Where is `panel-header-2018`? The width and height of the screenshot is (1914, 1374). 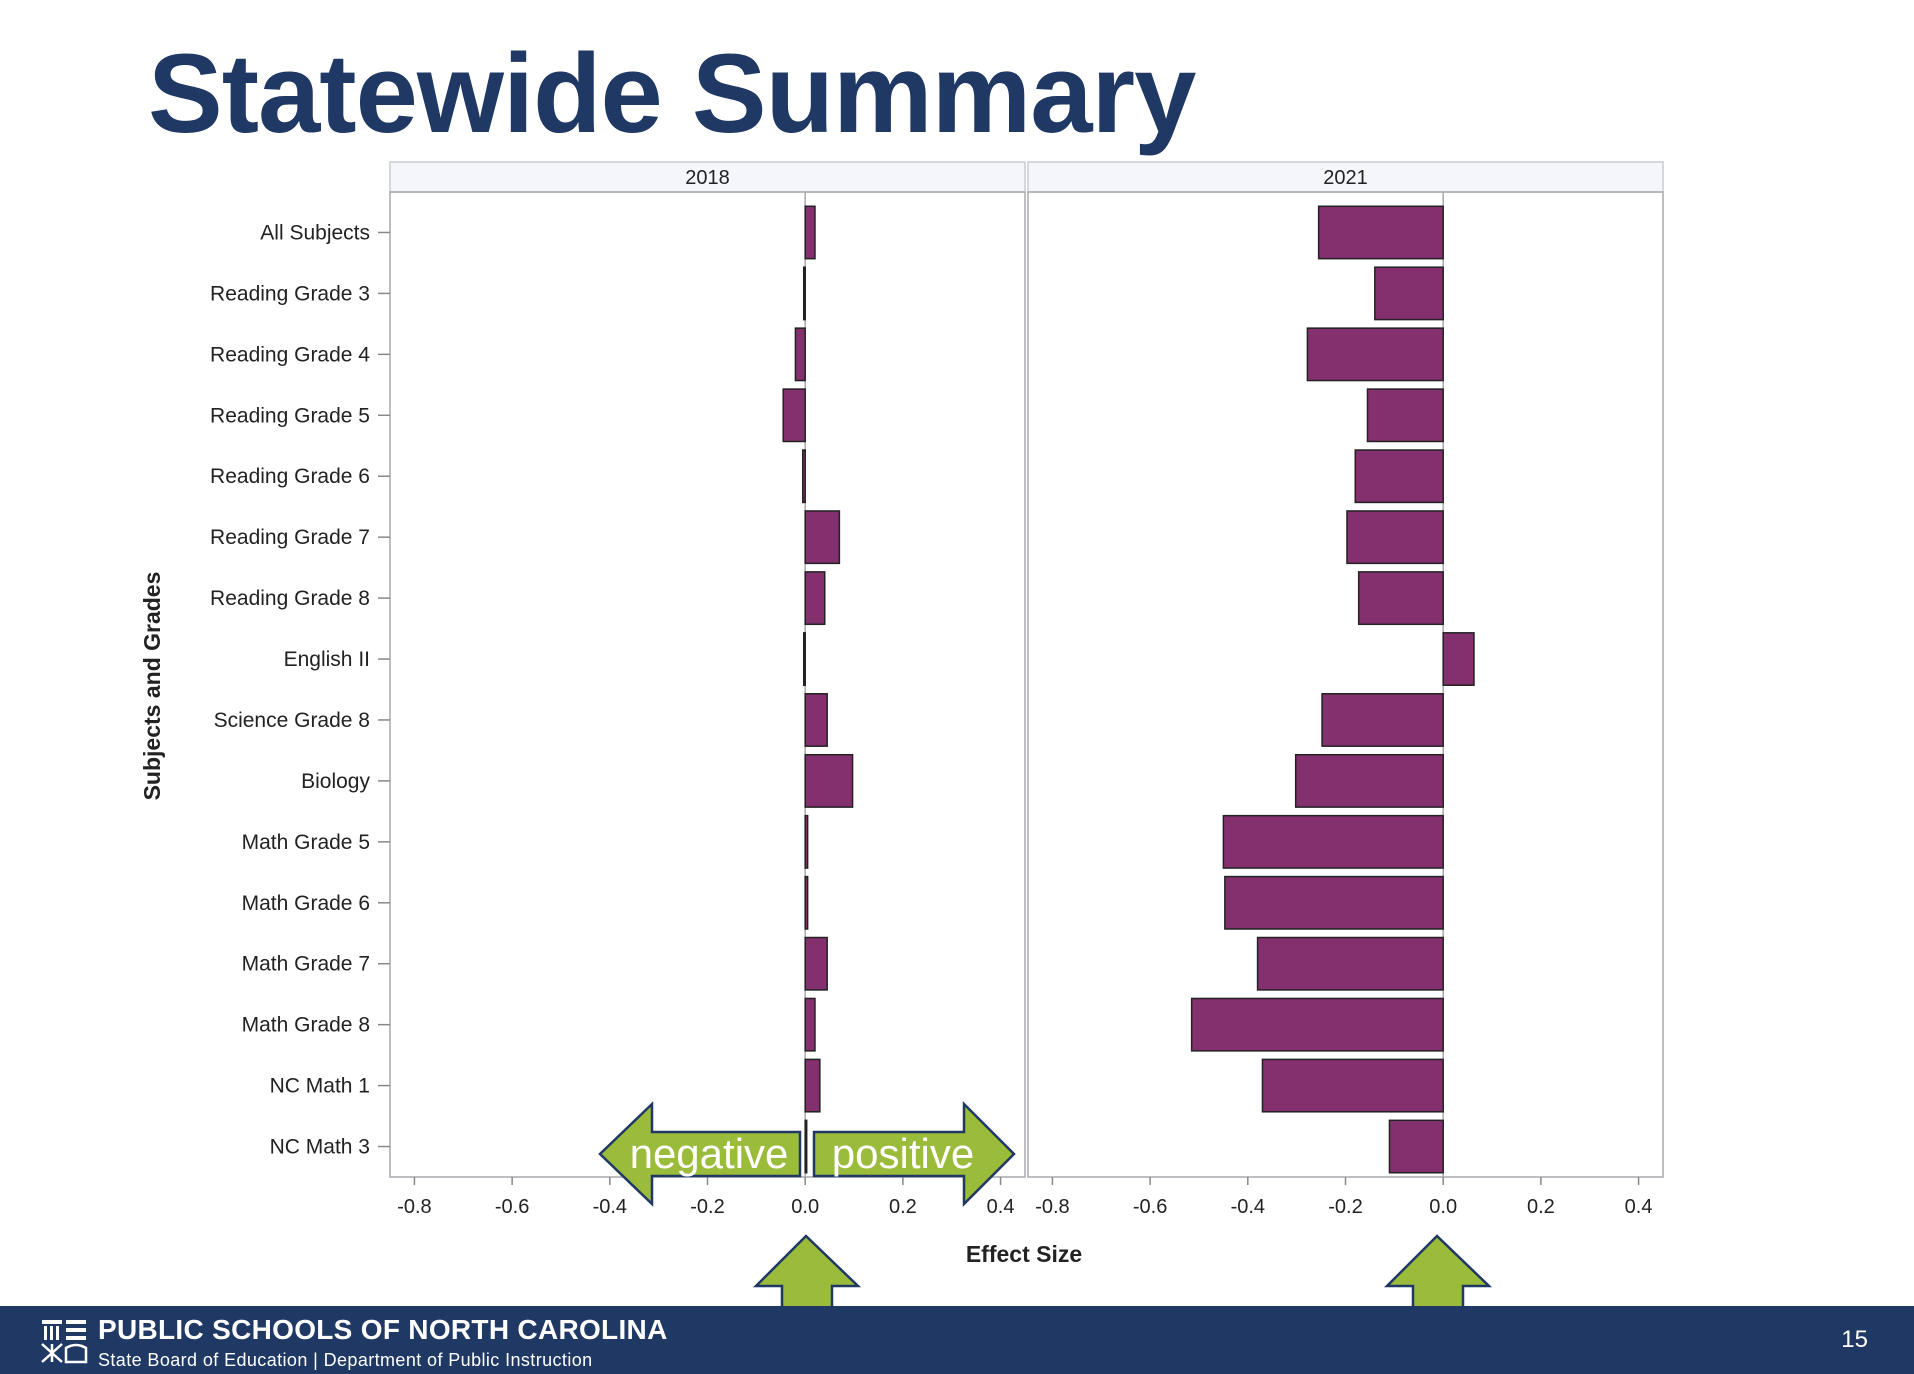 panel-header-2018 is located at coordinates (707, 177).